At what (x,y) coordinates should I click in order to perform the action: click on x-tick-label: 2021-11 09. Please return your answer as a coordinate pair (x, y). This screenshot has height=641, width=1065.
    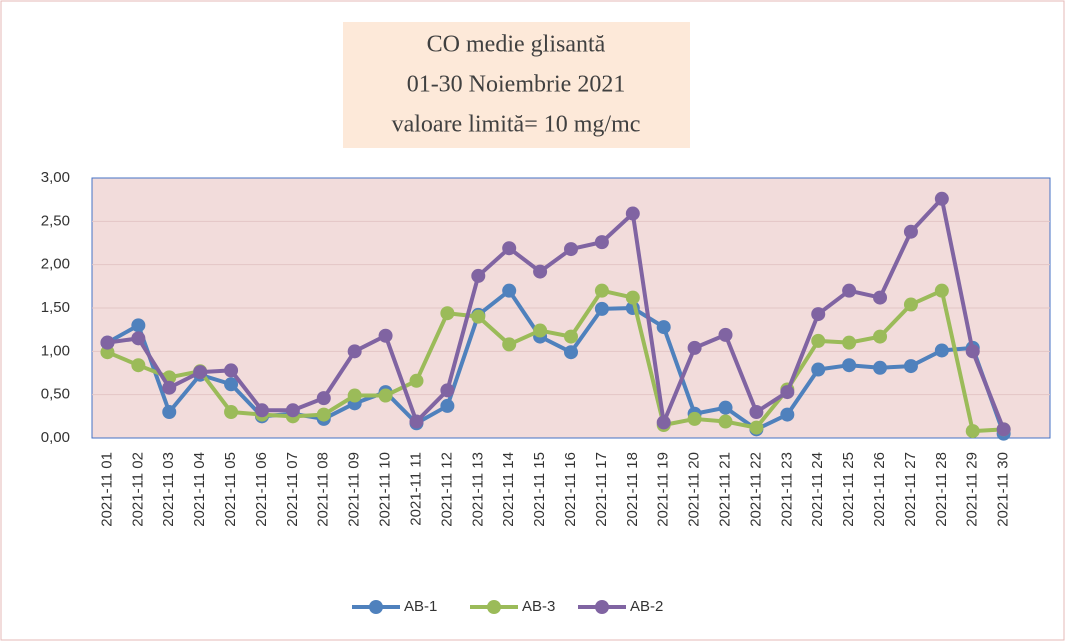
    Looking at the image, I should click on (354, 489).